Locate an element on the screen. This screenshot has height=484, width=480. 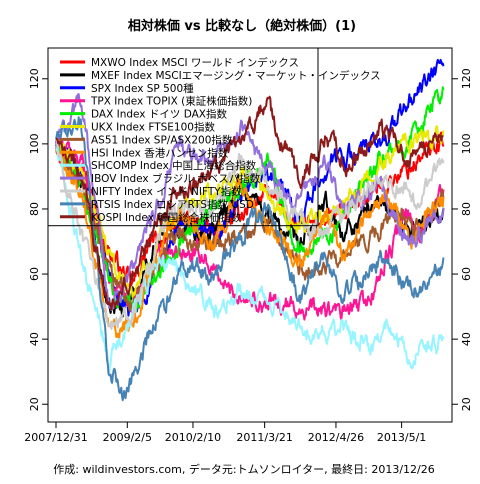
y-tick-label-left: 40 is located at coordinates (34, 339).